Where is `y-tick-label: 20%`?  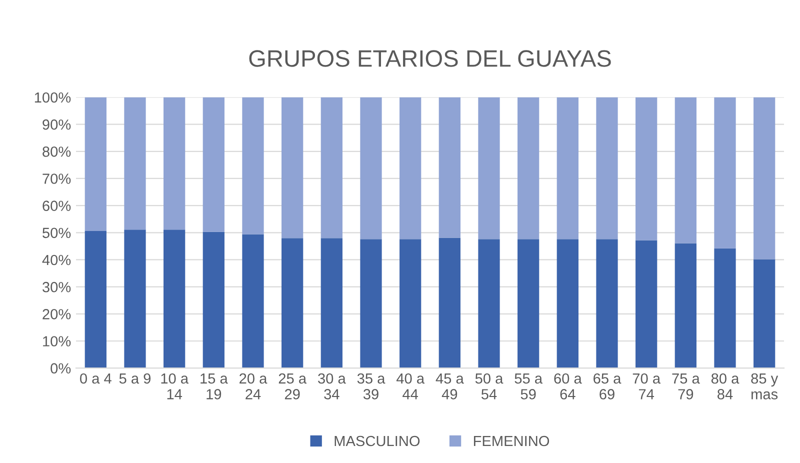 y-tick-label: 20% is located at coordinates (56, 314).